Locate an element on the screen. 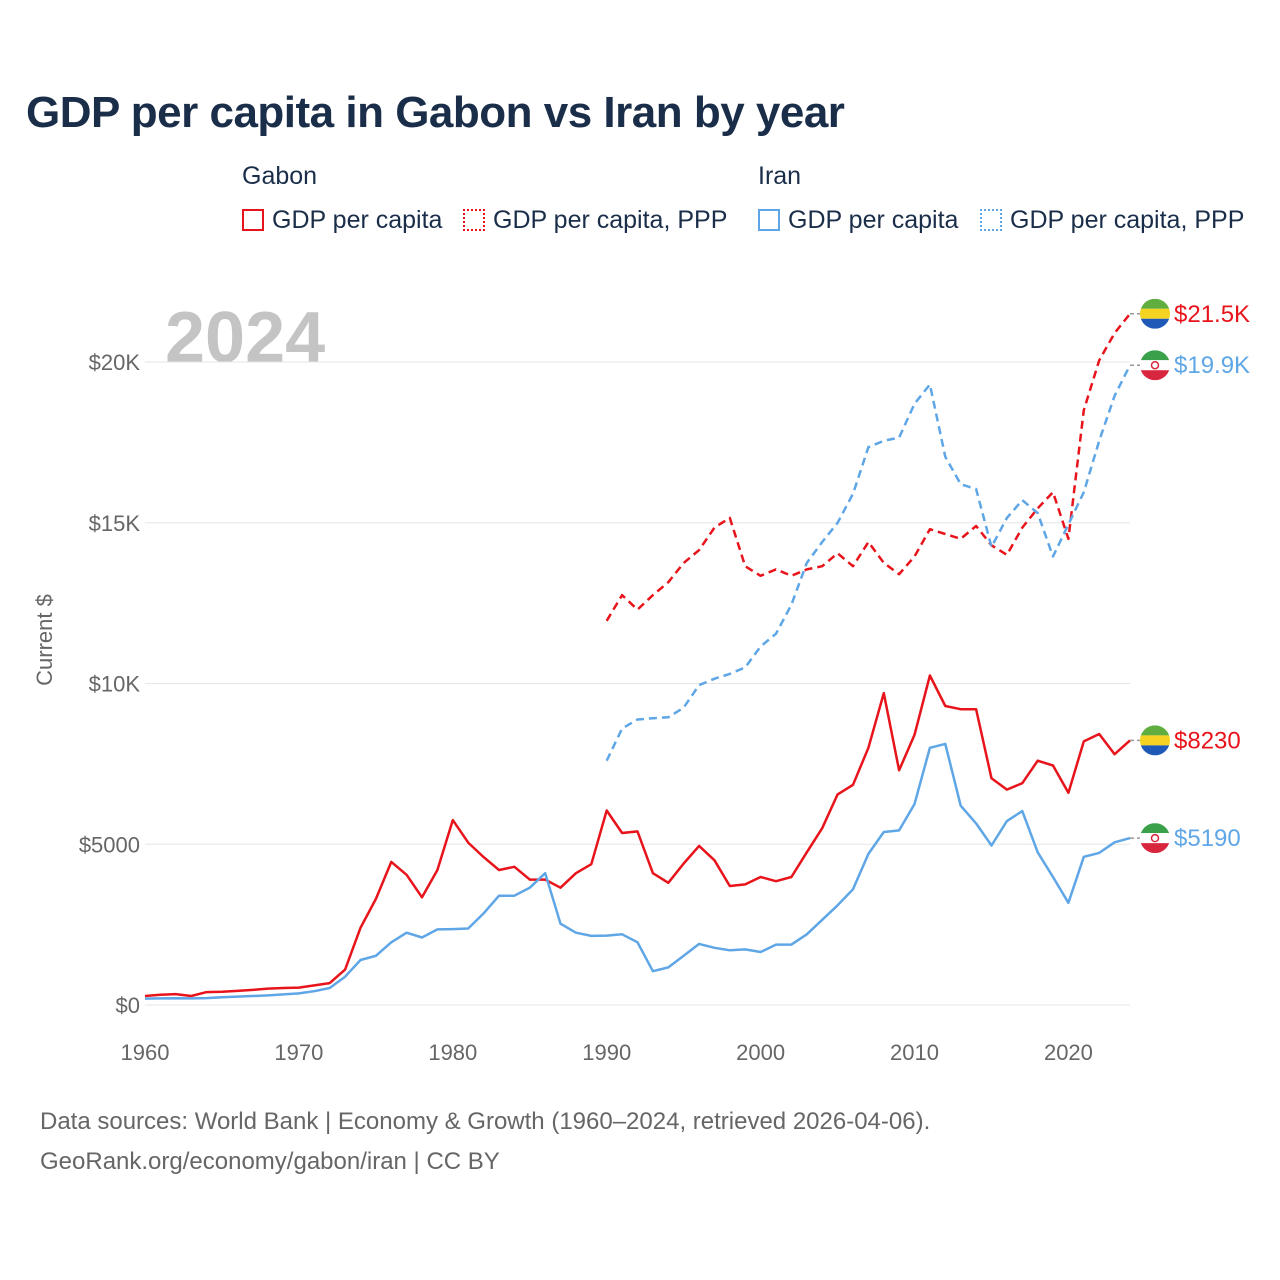 The width and height of the screenshot is (1280, 1280). legend-label-iran-gdp-ppp: GDP per capita, PPP is located at coordinates (1127, 219).